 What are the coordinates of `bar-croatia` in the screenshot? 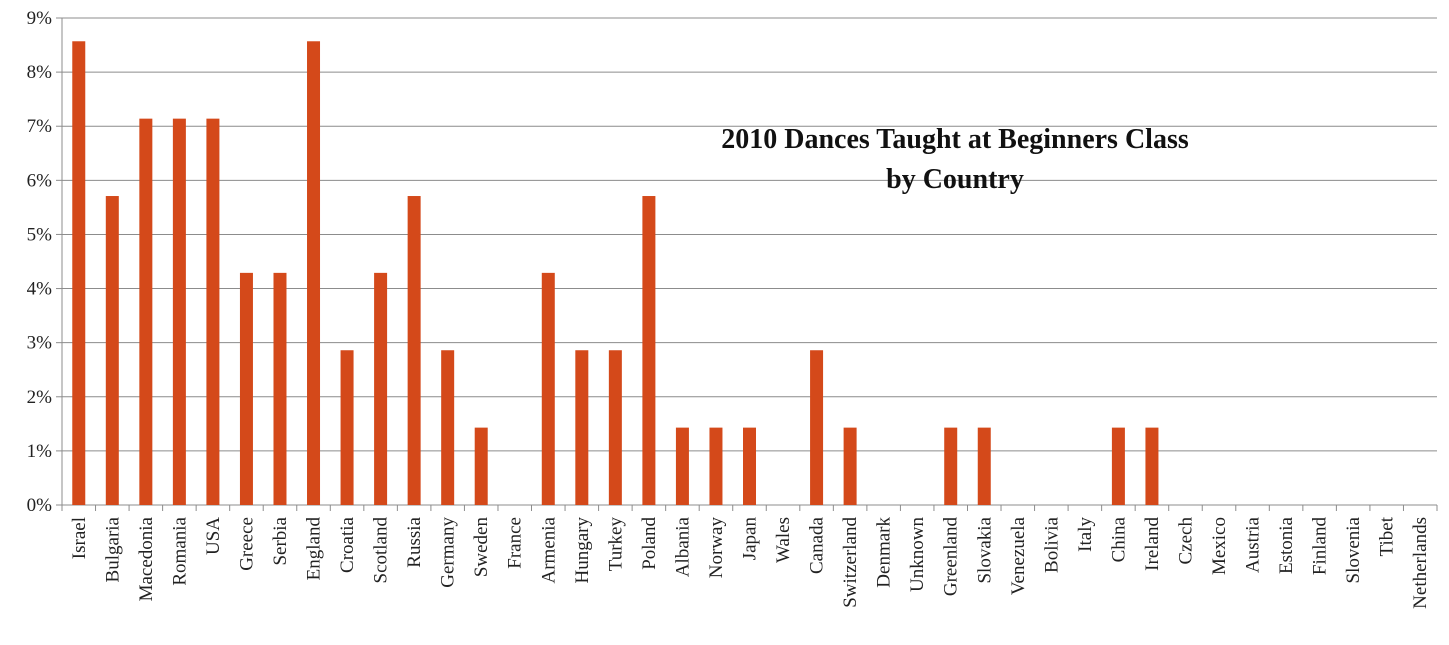 It's located at (347, 427).